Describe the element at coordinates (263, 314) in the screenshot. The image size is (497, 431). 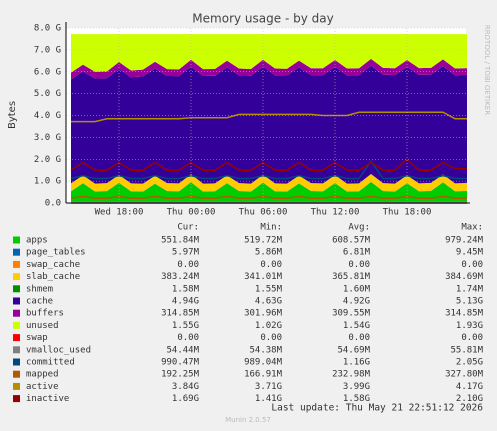
I see `legend-stat: 301.96M` at that location.